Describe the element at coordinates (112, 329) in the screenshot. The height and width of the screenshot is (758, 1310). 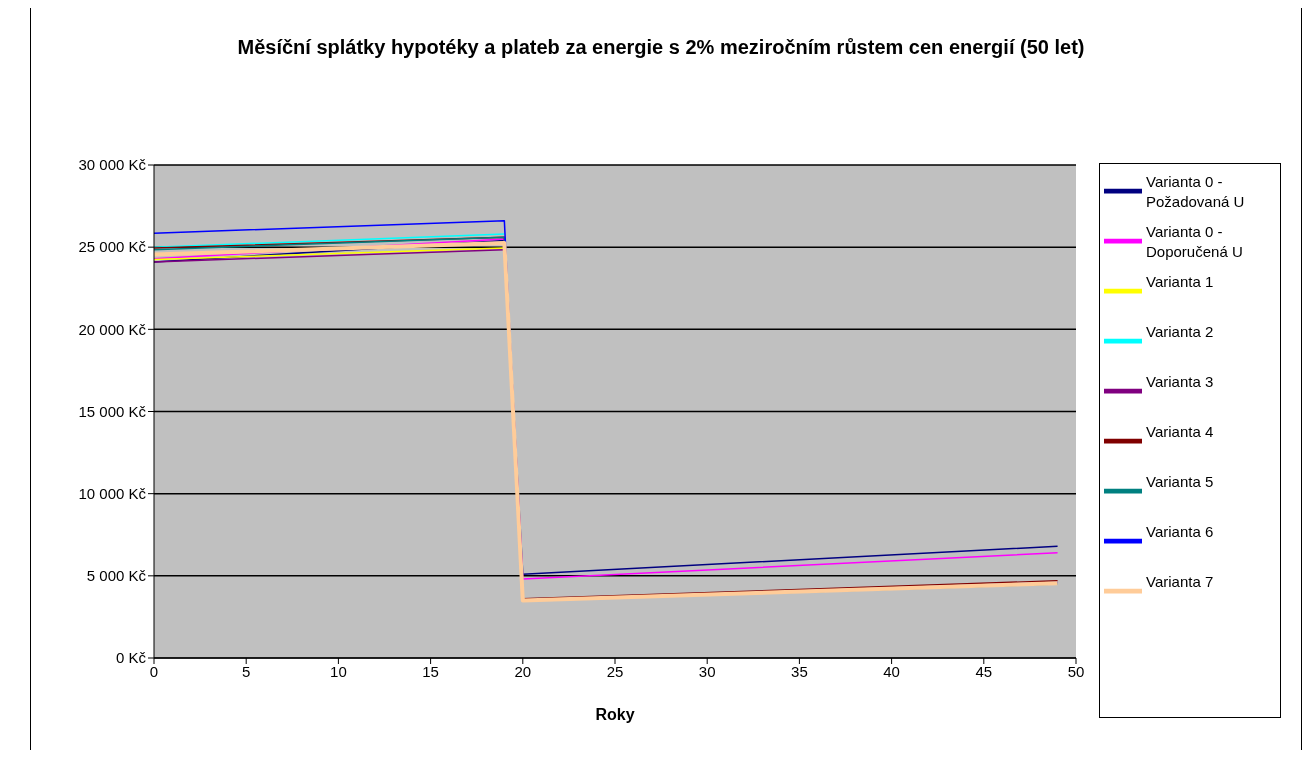
I see `y-tick-label: 20 000 Kč` at that location.